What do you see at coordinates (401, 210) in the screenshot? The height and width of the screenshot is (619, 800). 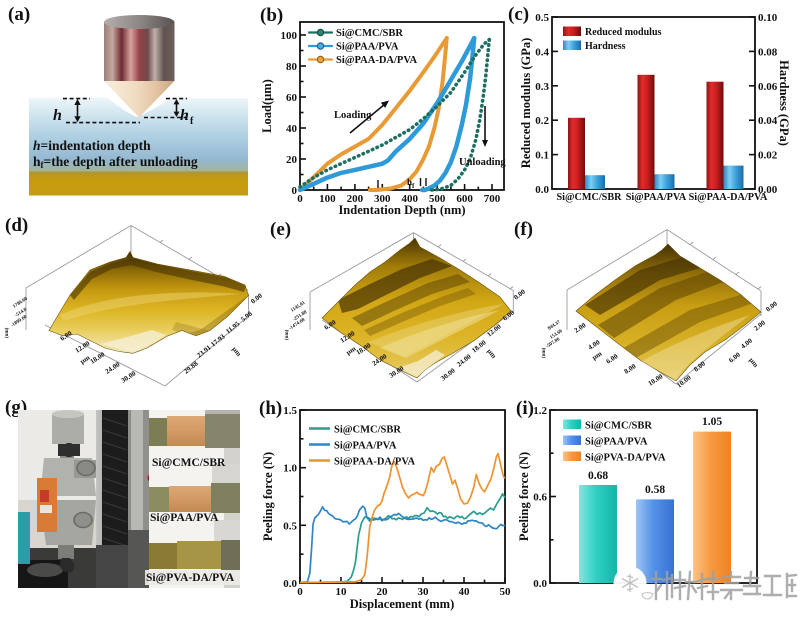 I see `svg-text: Indentation Depth (nm)` at bounding box center [401, 210].